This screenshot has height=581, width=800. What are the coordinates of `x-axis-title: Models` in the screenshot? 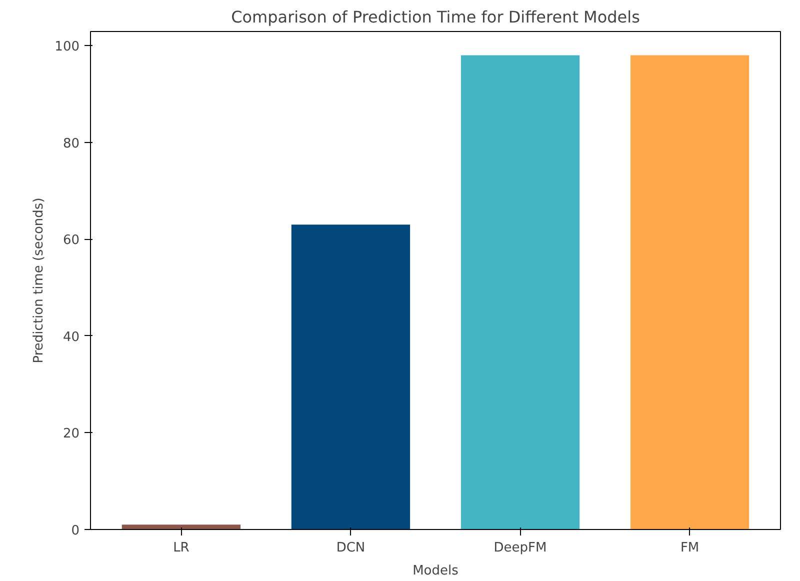 It's located at (435, 571).